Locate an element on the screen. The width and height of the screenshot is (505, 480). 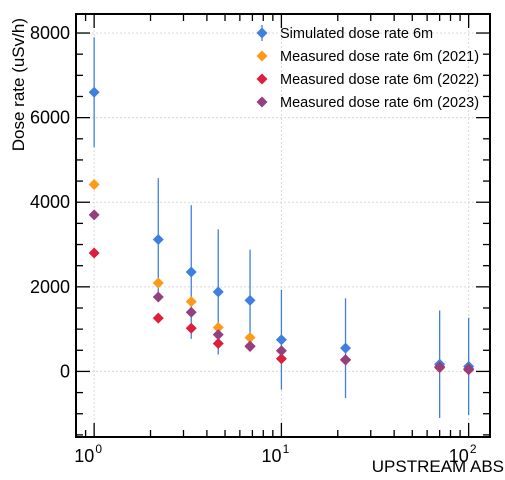
legend-label: Measured dose rate 6m (2023) is located at coordinates (379, 103).